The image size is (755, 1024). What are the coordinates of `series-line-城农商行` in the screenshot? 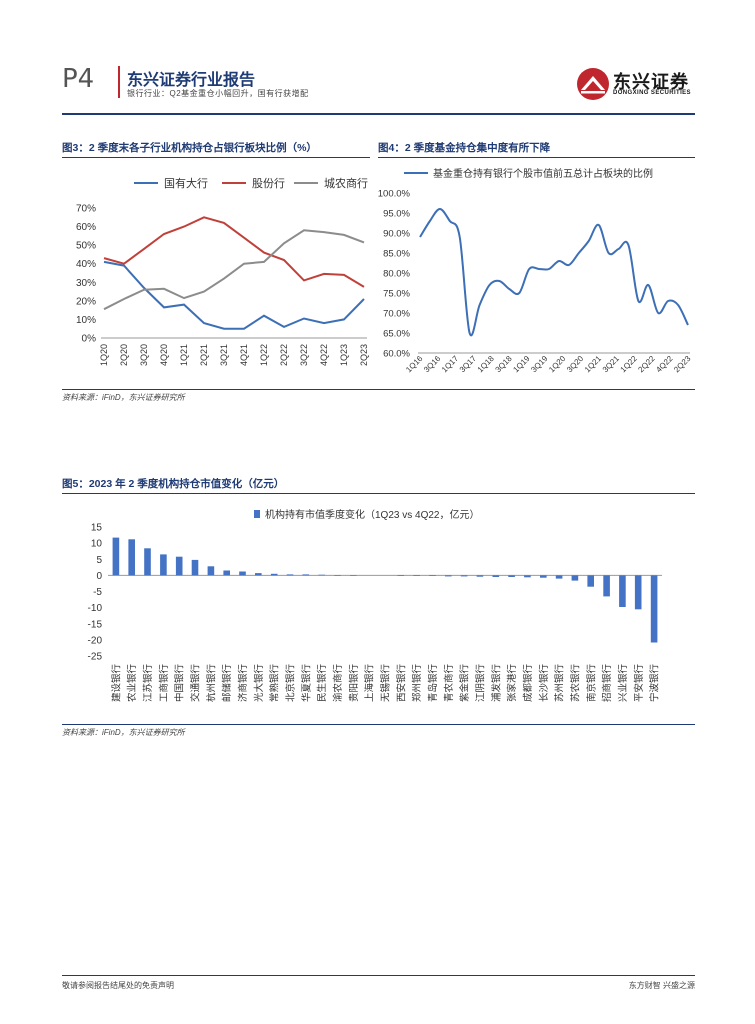 It's located at (234, 270).